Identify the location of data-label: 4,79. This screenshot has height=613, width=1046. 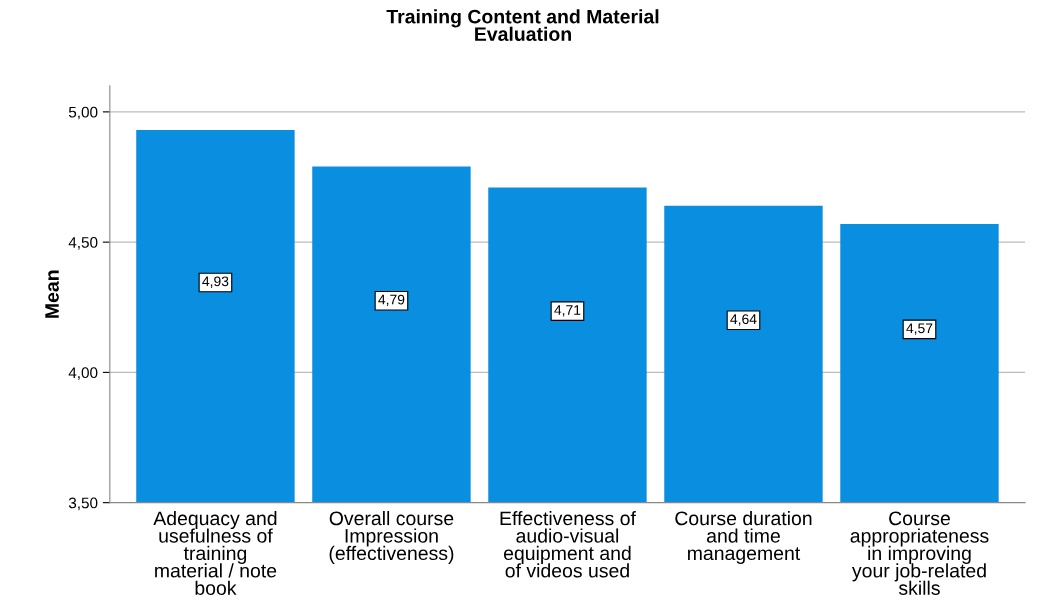
(391, 300).